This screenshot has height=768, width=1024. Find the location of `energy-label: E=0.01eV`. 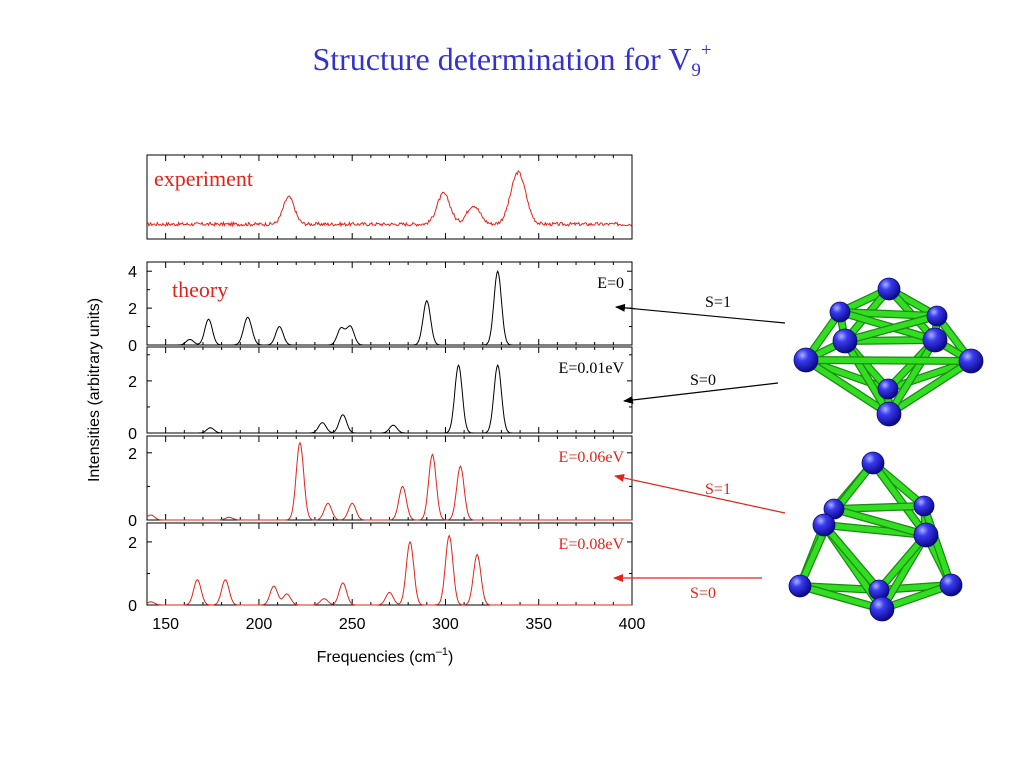

energy-label: E=0.01eV is located at coordinates (592, 368).